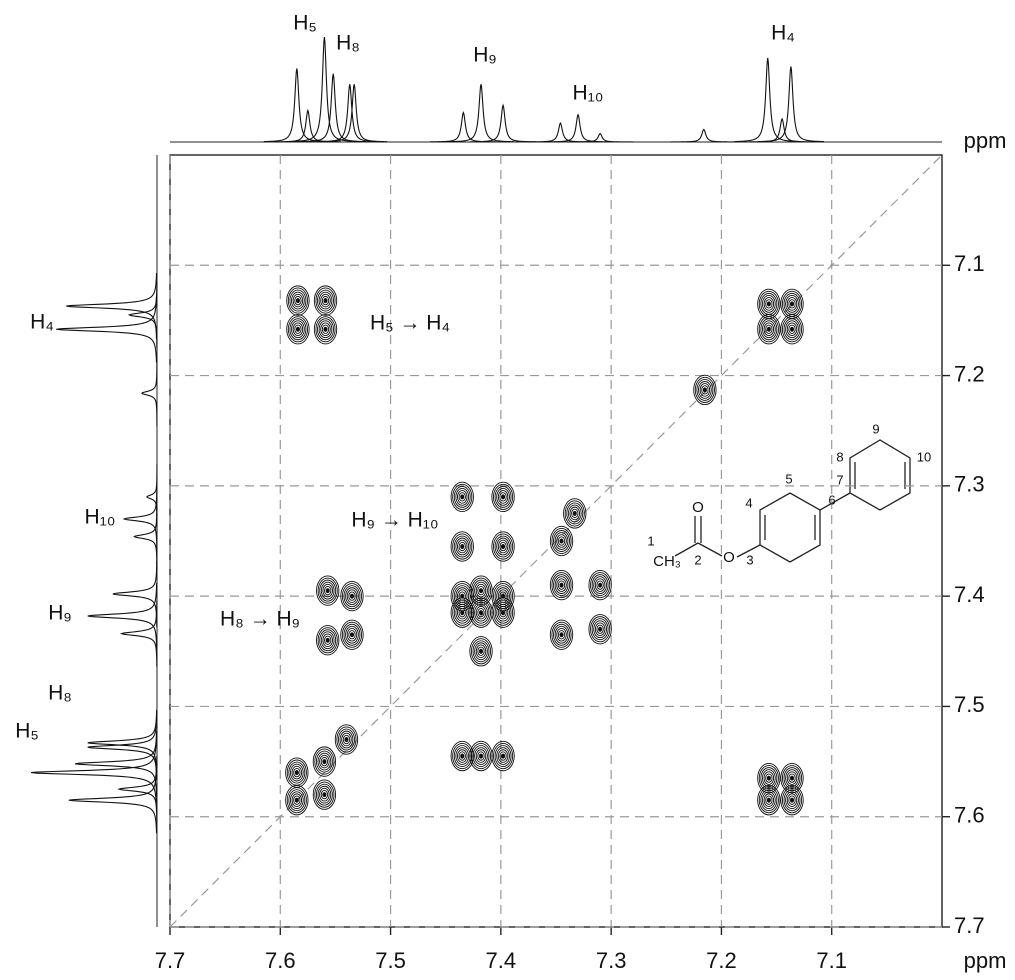 This screenshot has height=980, width=1015. Describe the element at coordinates (390, 960) in the screenshot. I see `x-tick-label: 7.5` at that location.